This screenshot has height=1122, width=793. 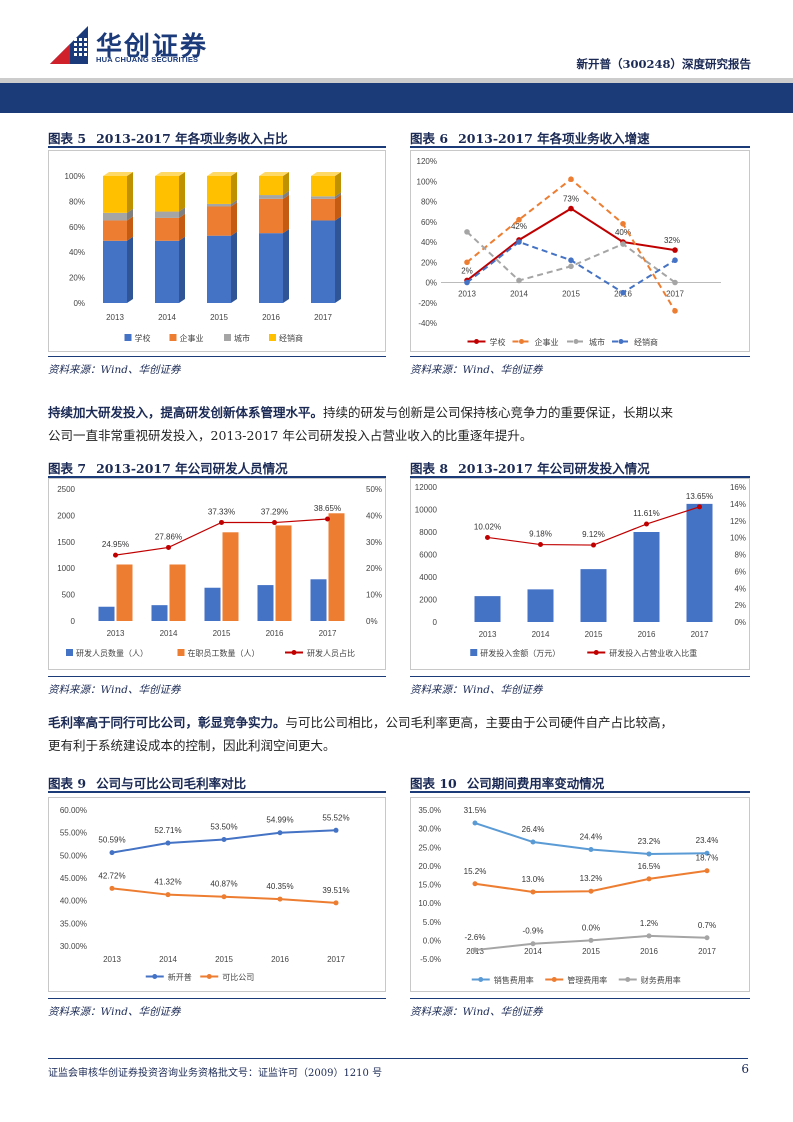 What do you see at coordinates (646, 513) in the screenshot?
I see `f8-ratio-label-3: 11.61%` at bounding box center [646, 513].